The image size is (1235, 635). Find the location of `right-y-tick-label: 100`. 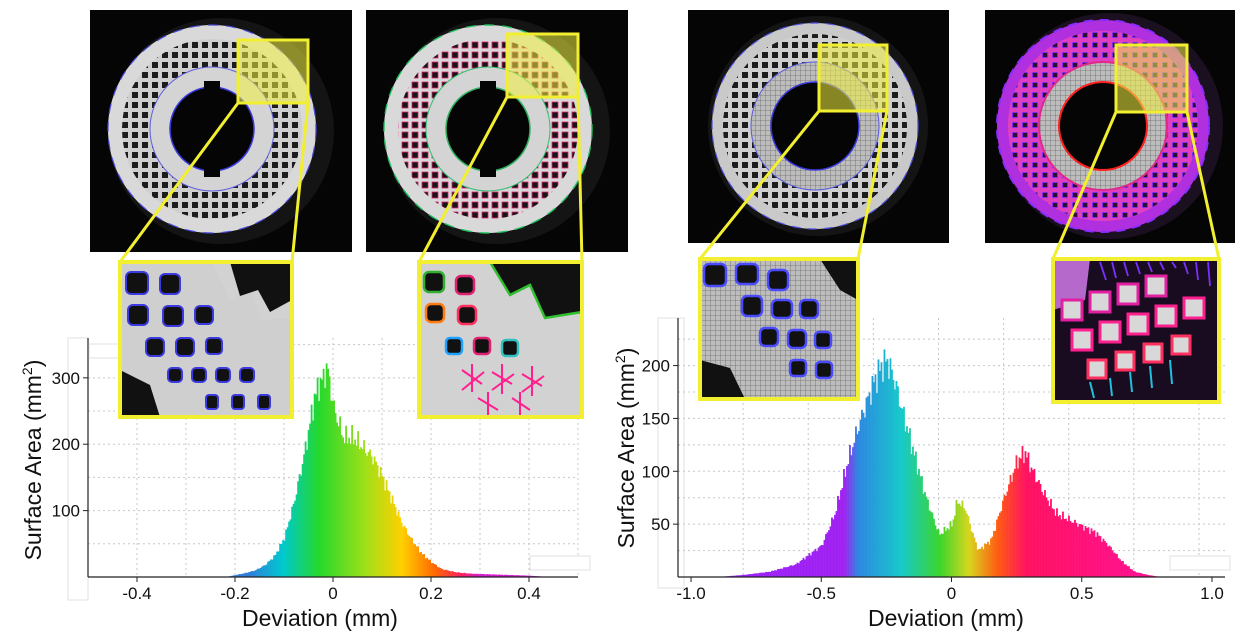

right-y-tick-label: 100 is located at coordinates (656, 471).